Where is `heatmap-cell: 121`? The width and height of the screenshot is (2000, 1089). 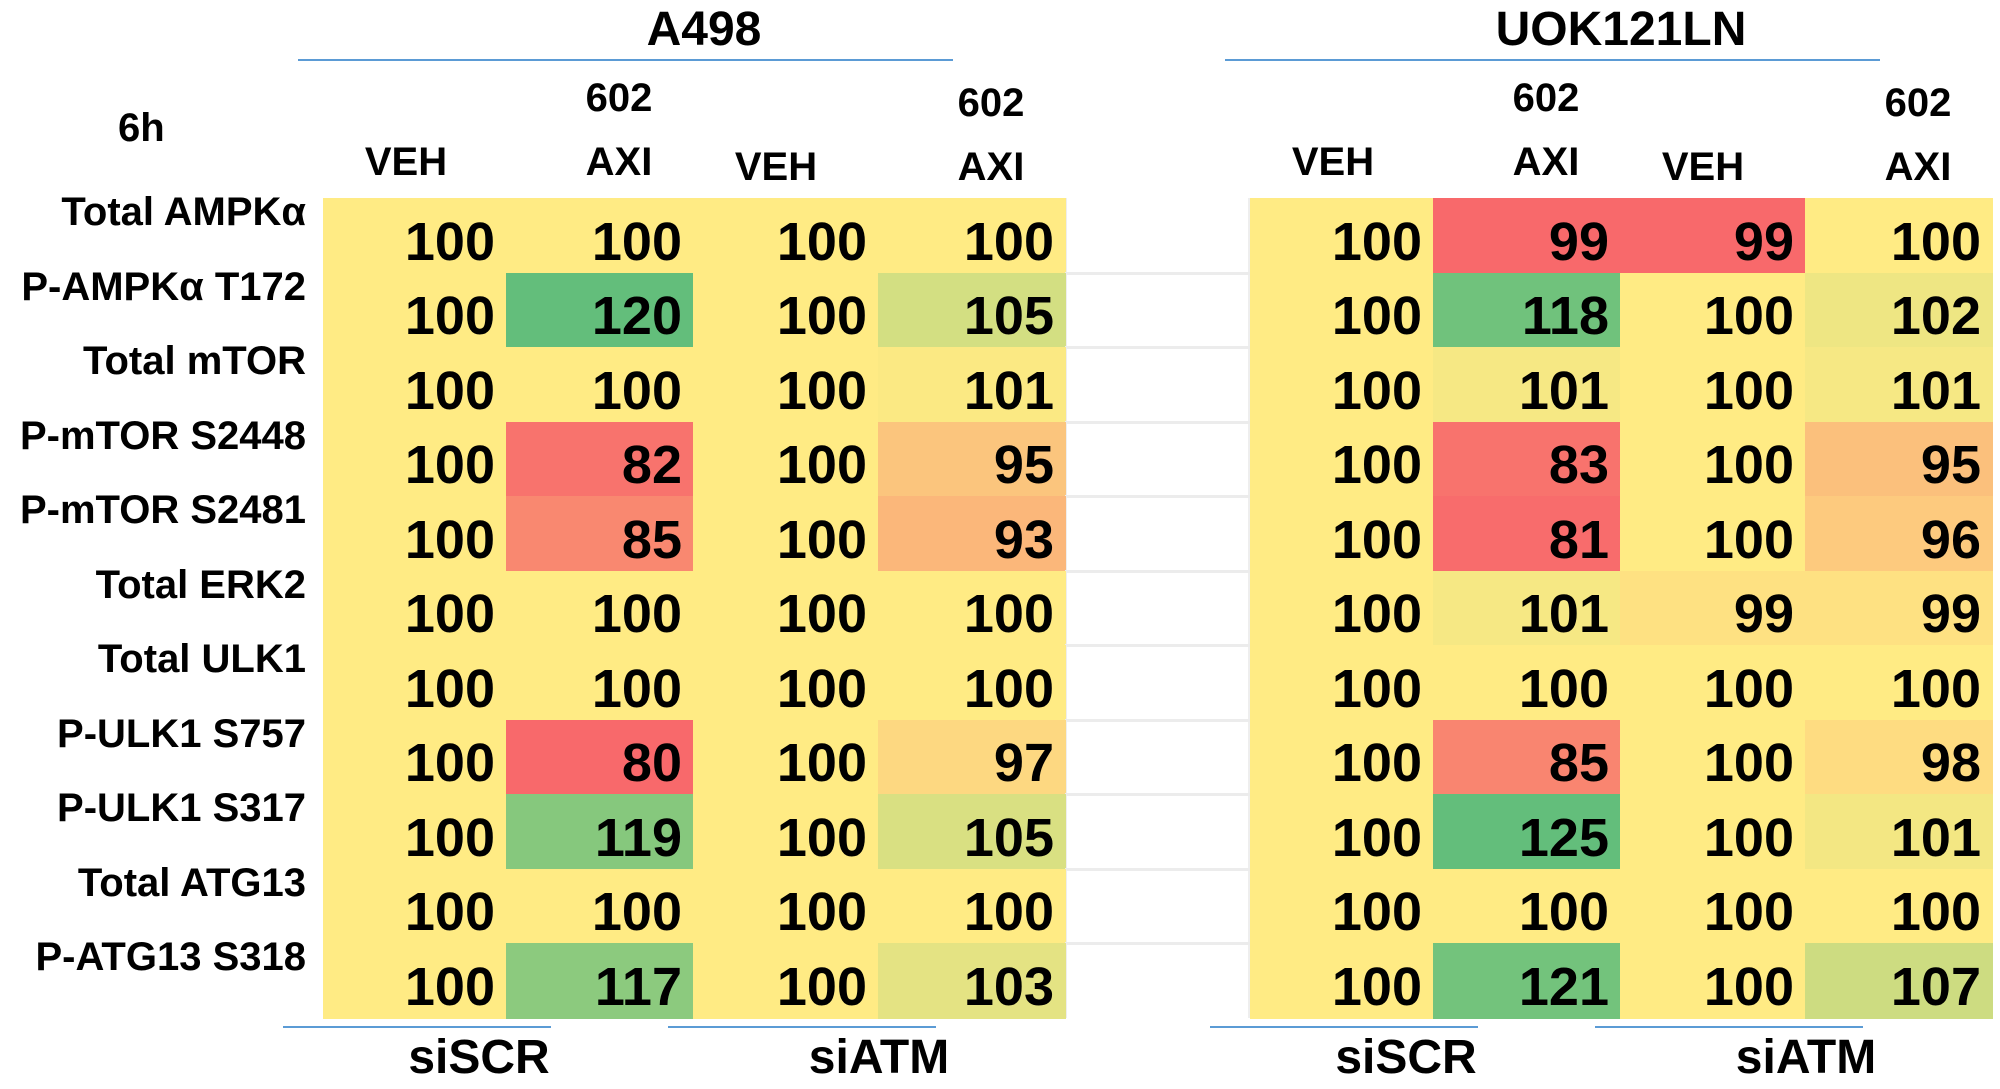 heatmap-cell: 121 is located at coordinates (1527, 981).